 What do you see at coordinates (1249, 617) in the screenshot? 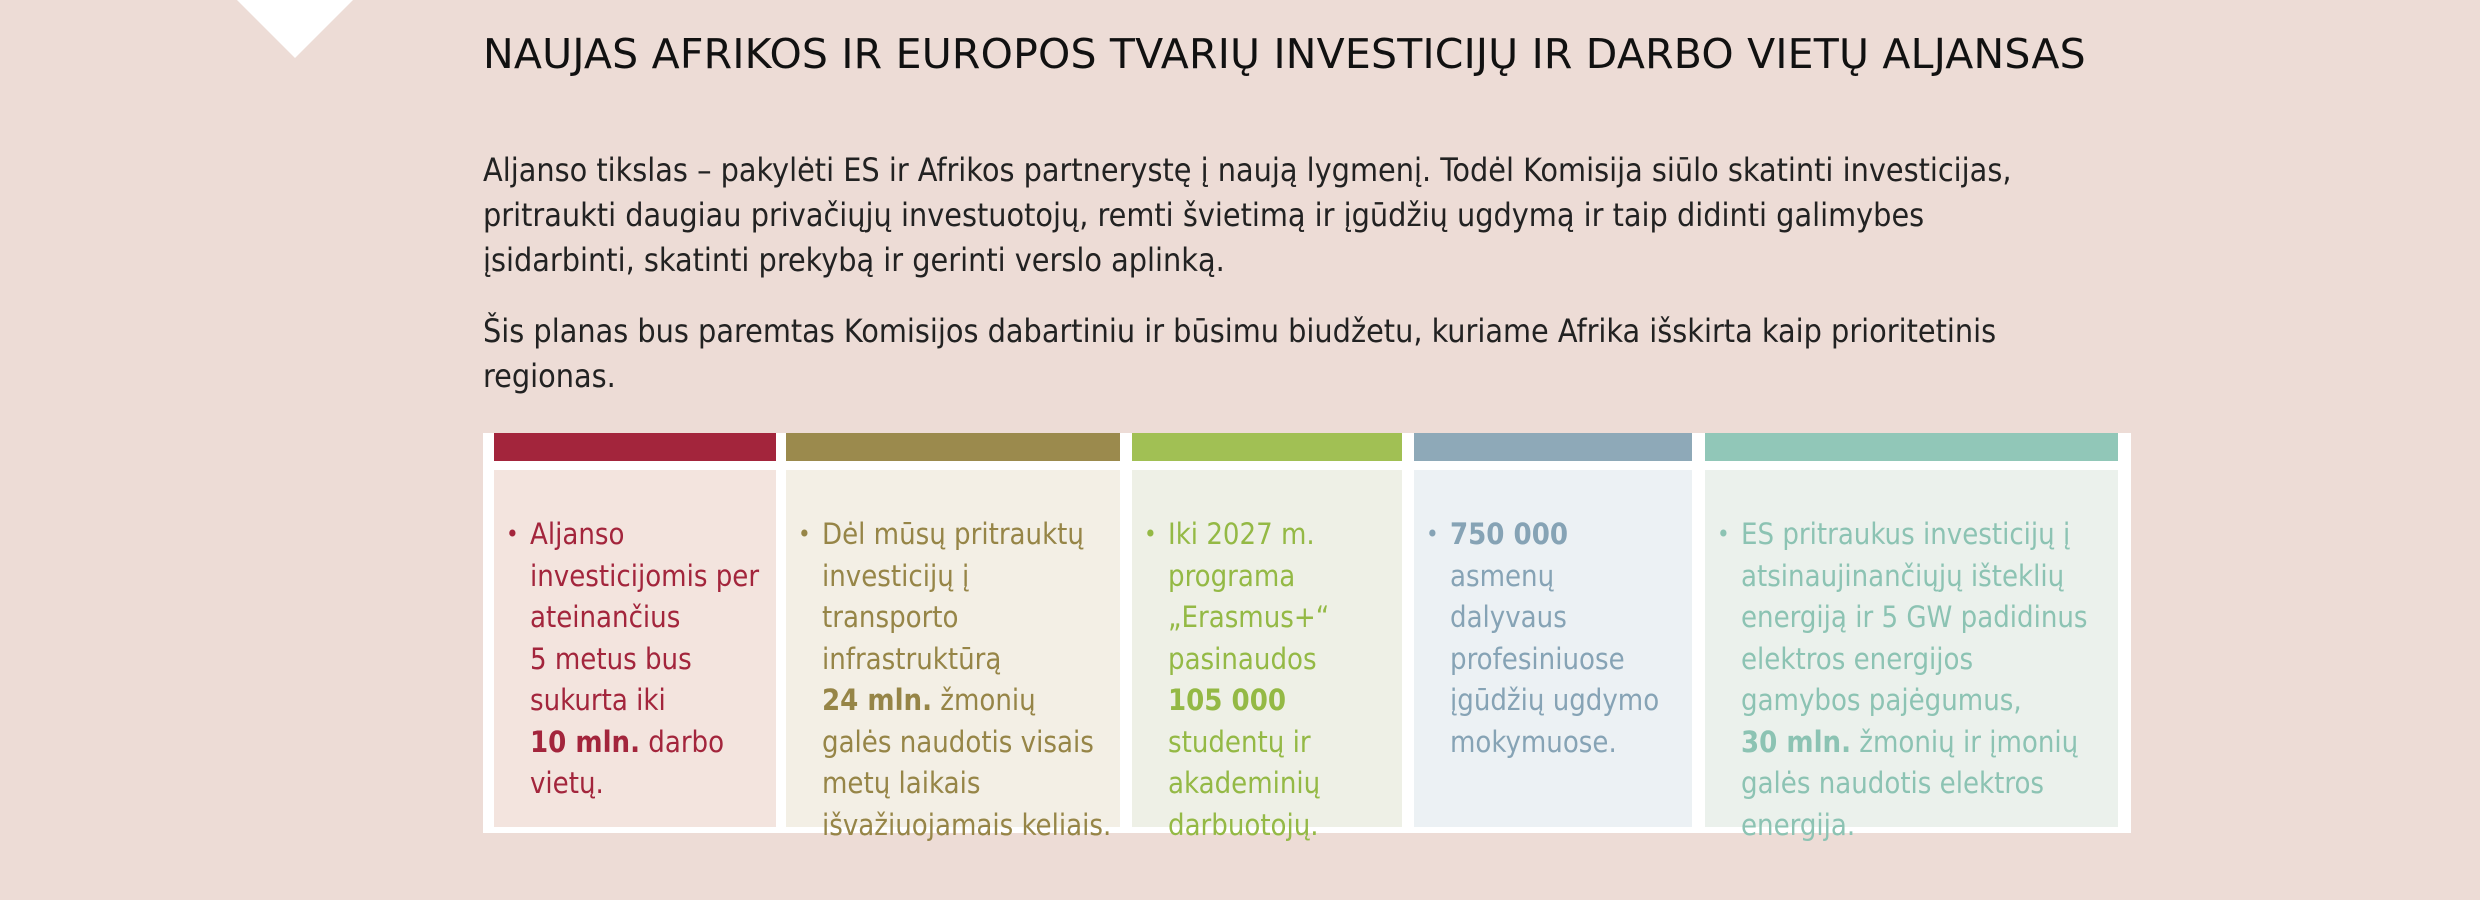
I see `fact-text: „Erasmus+“` at bounding box center [1249, 617].